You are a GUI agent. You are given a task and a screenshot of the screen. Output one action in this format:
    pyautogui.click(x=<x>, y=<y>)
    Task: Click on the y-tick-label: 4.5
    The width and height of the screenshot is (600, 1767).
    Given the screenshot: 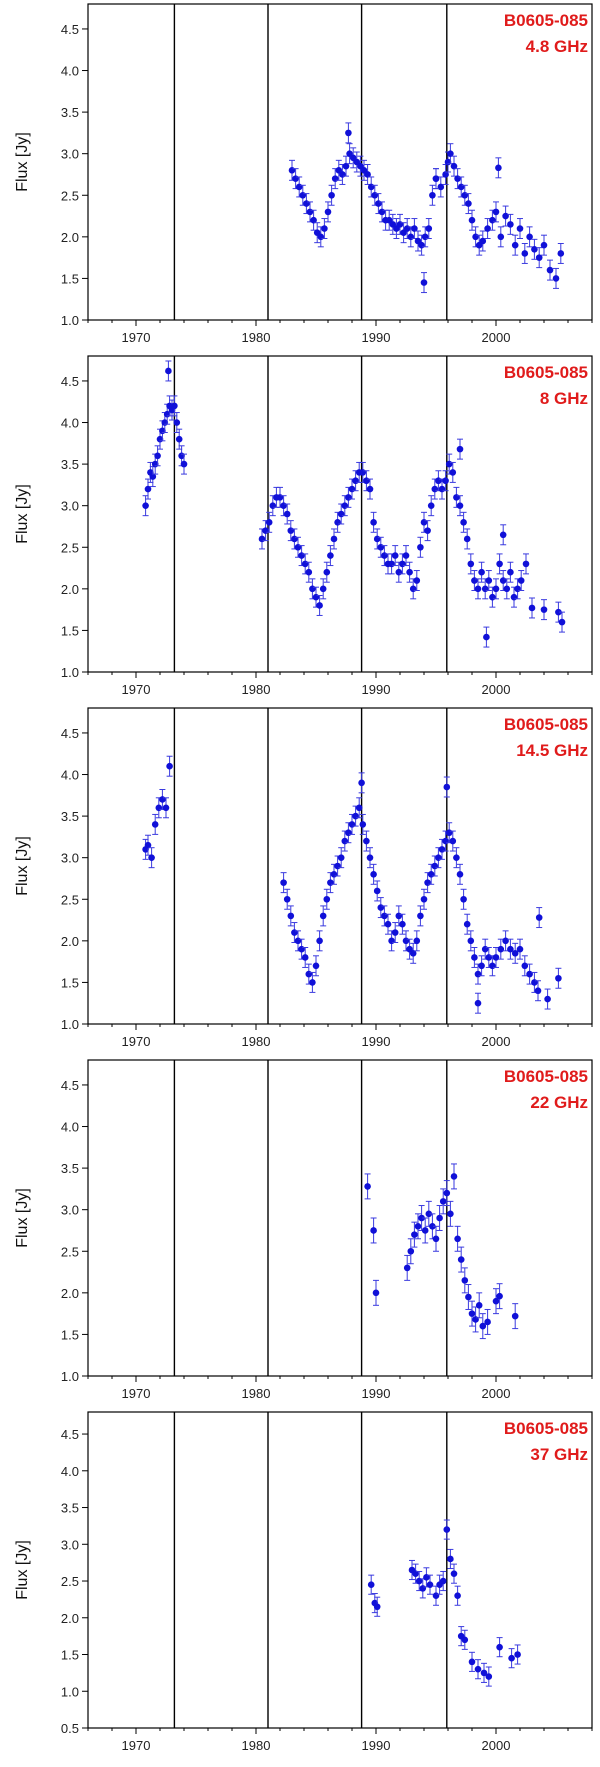 What is the action you would take?
    pyautogui.click(x=70, y=1085)
    